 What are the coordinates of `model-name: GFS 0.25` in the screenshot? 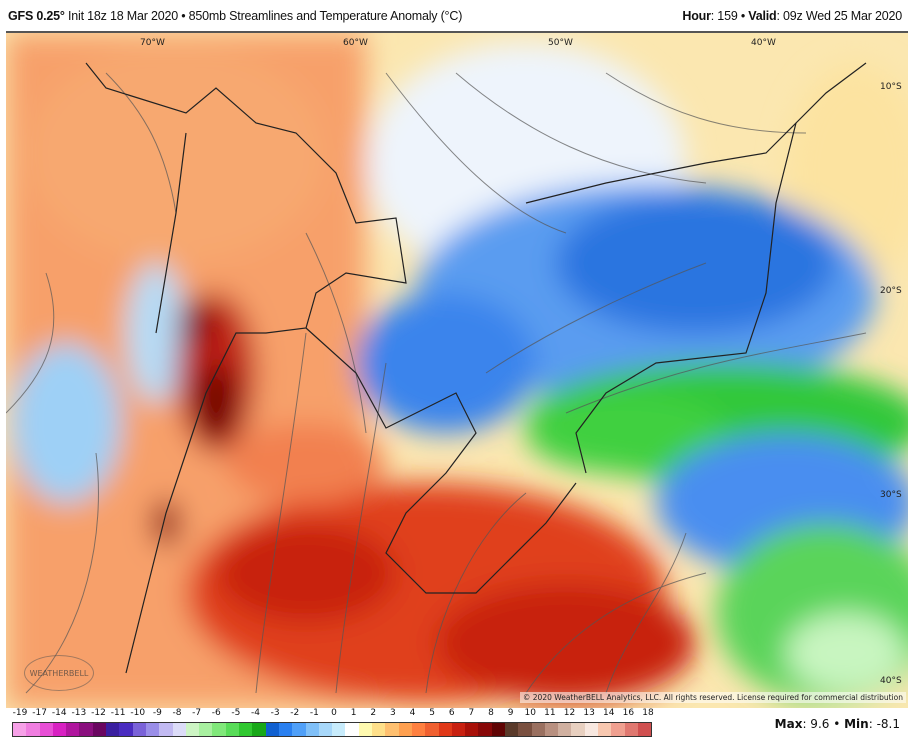 It's located at (34, 16).